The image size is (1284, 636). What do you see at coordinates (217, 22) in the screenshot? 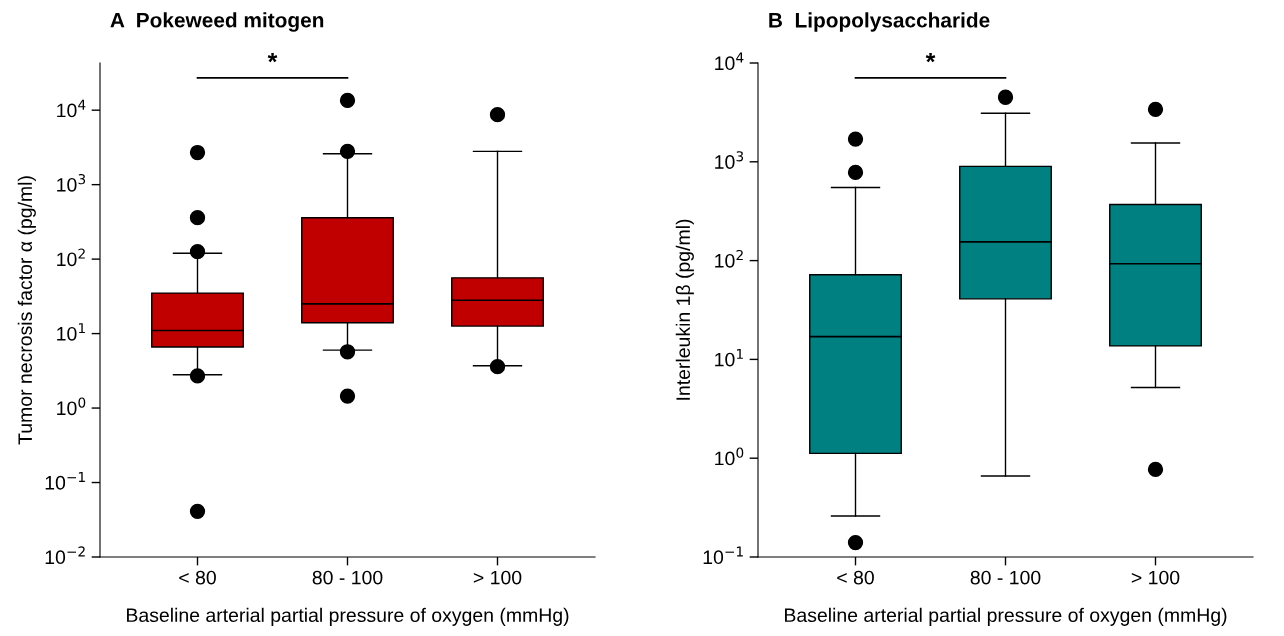
I see `chart-title: A Pokeweed mitogen` at bounding box center [217, 22].